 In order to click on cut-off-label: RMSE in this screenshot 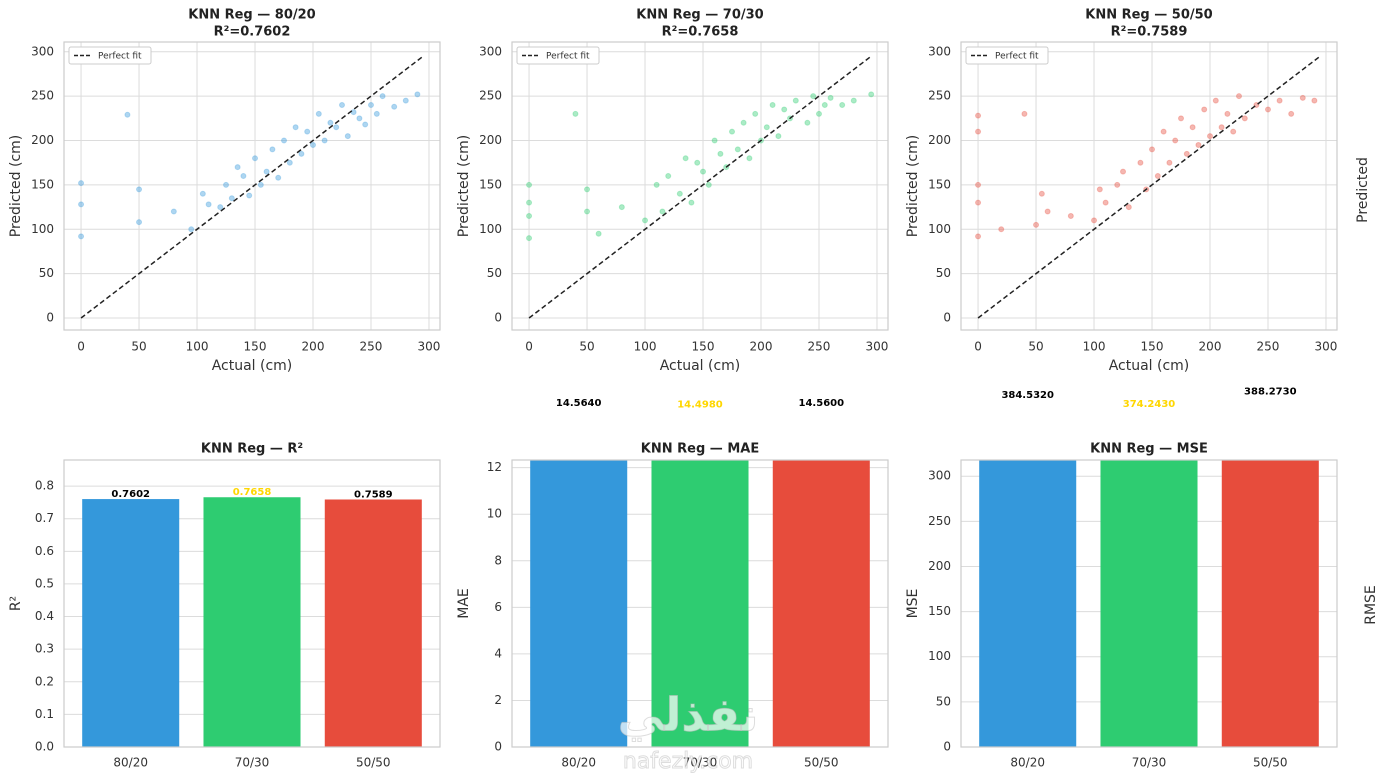, I will do `click(1370, 605)`.